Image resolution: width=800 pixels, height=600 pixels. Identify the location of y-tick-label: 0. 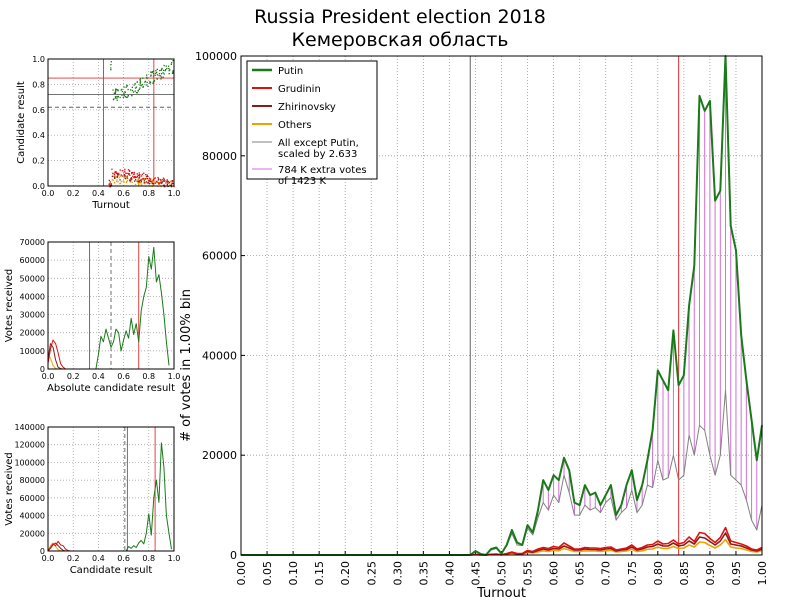
(42, 551).